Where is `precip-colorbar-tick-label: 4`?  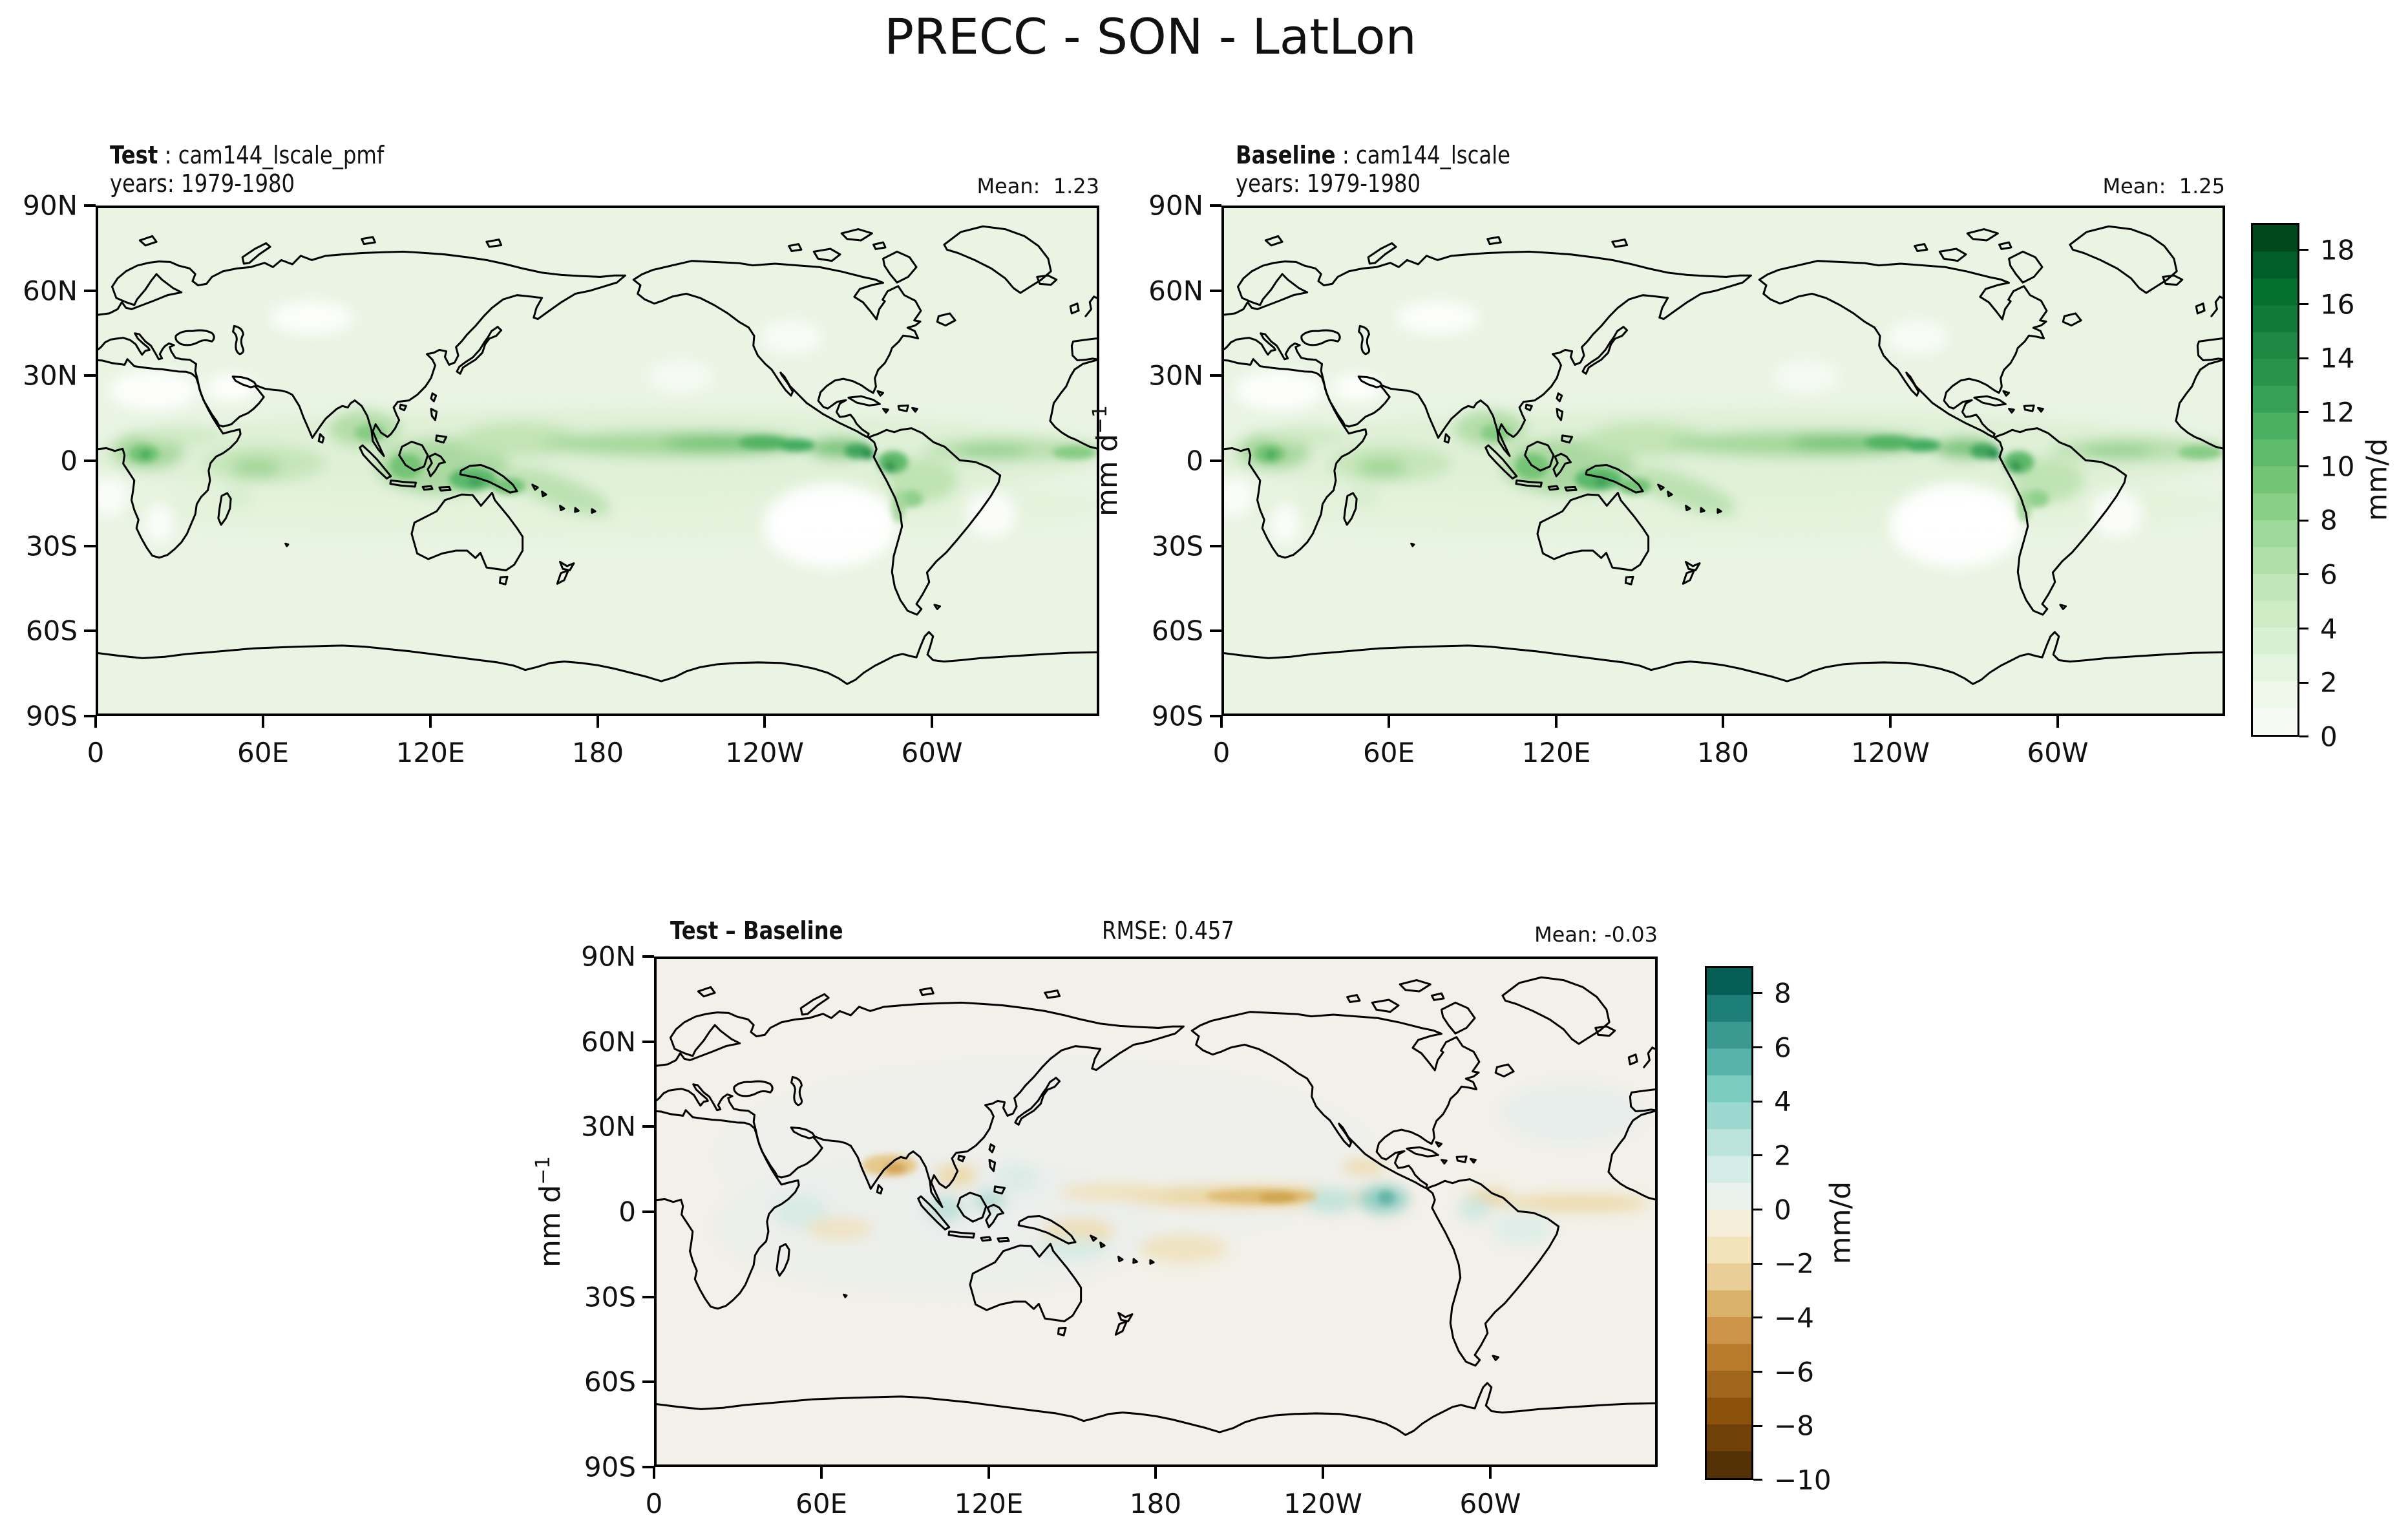
precip-colorbar-tick-label: 4 is located at coordinates (2329, 629).